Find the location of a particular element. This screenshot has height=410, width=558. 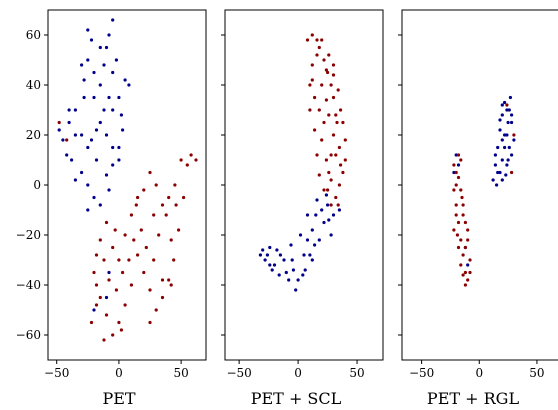

x-tick-label: −50 is located at coordinates (56, 373).